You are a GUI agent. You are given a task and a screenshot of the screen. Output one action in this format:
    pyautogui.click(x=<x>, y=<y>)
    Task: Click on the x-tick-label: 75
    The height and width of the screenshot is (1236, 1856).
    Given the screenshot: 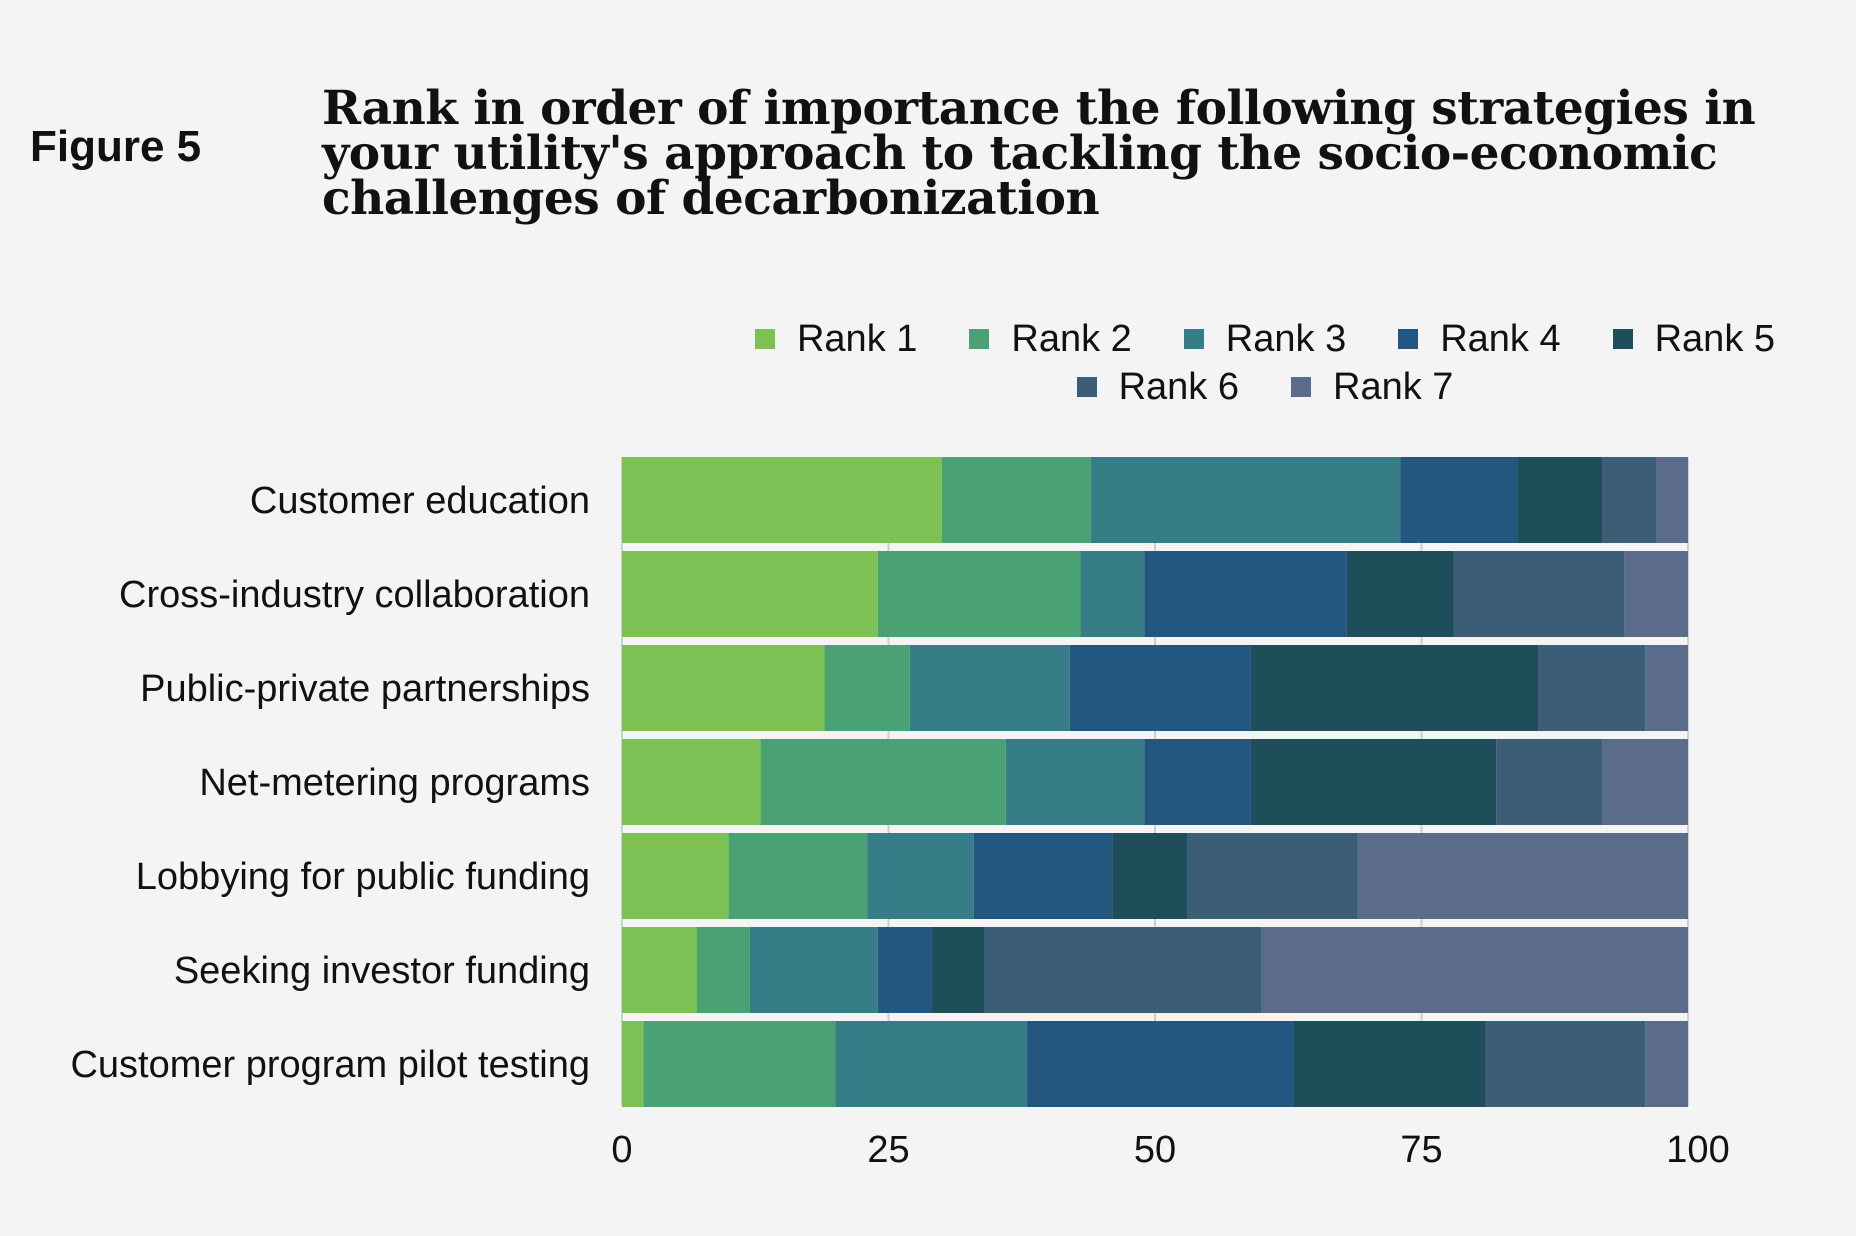 What is the action you would take?
    pyautogui.click(x=1421, y=1150)
    